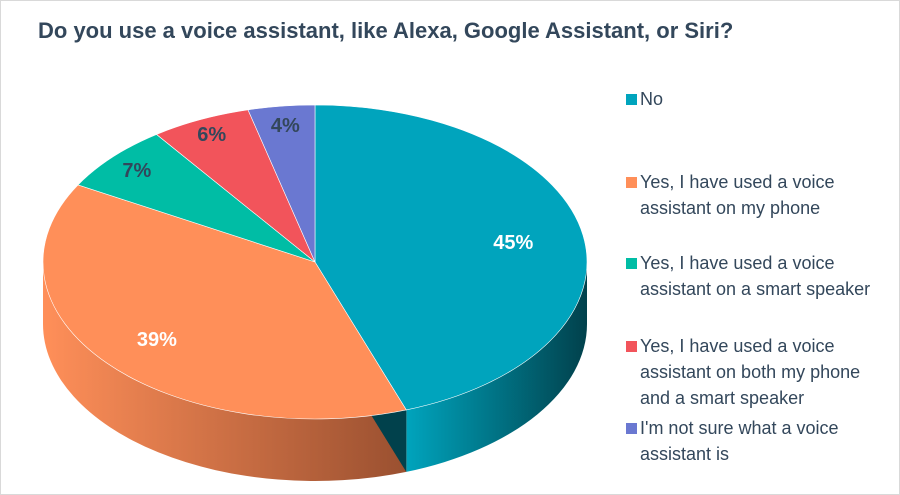 The image size is (900, 495). Describe the element at coordinates (631, 428) in the screenshot. I see `legend-swatch-not-sure` at that location.